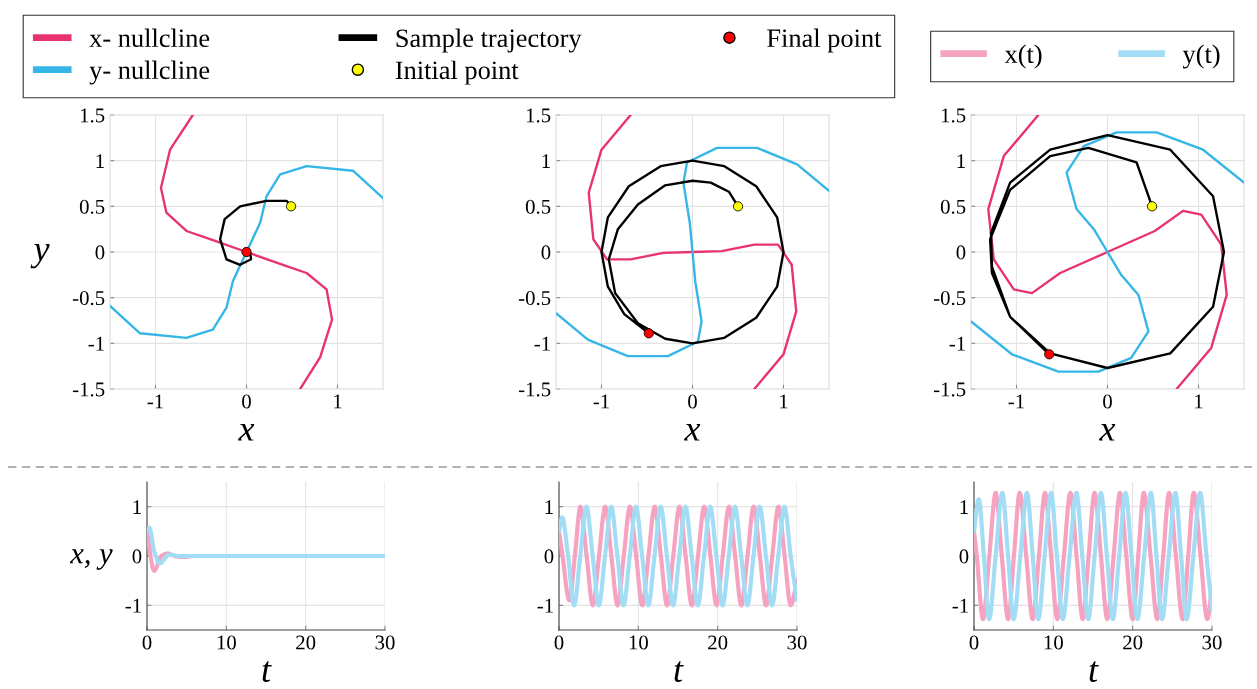 This screenshot has width=1257, height=689. Describe the element at coordinates (1201, 56) in the screenshot. I see `legend-label: y(t)` at that location.